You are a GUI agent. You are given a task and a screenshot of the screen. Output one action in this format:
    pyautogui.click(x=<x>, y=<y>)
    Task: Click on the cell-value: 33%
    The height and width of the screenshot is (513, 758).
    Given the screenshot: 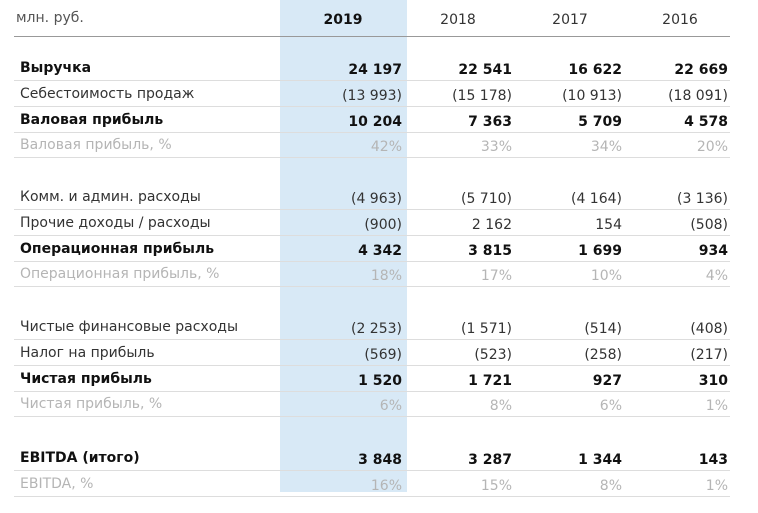 What is the action you would take?
    pyautogui.click(x=496, y=147)
    